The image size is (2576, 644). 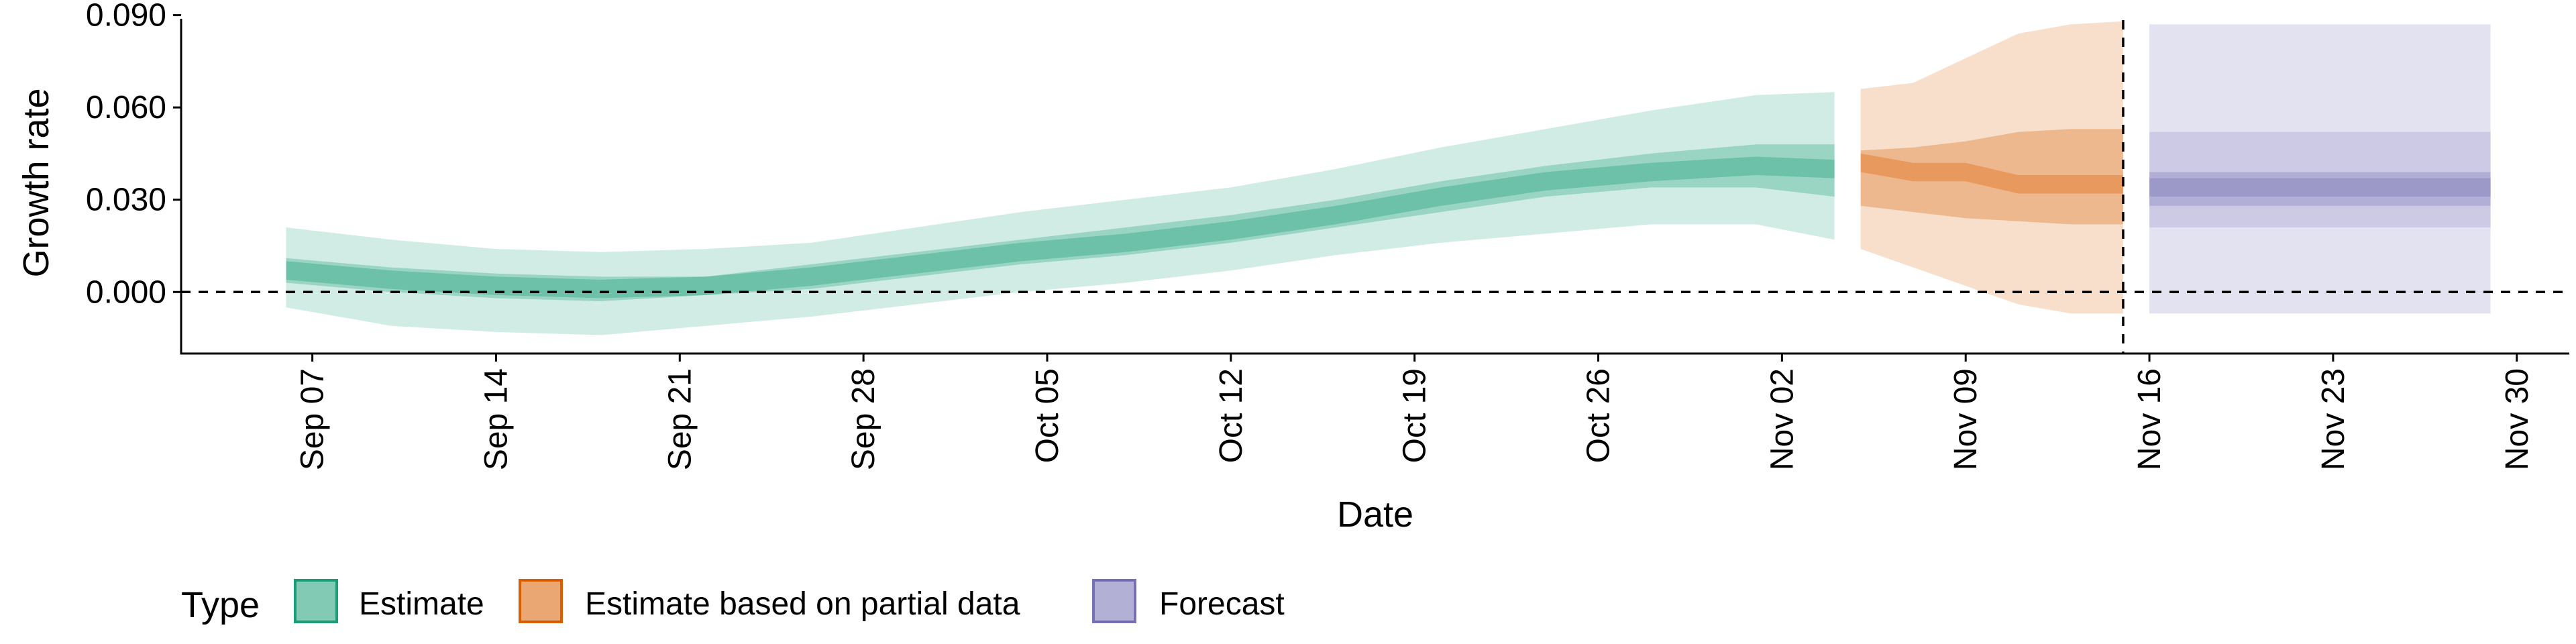 What do you see at coordinates (2517, 419) in the screenshot?
I see `x-tick-label: Nov 30` at bounding box center [2517, 419].